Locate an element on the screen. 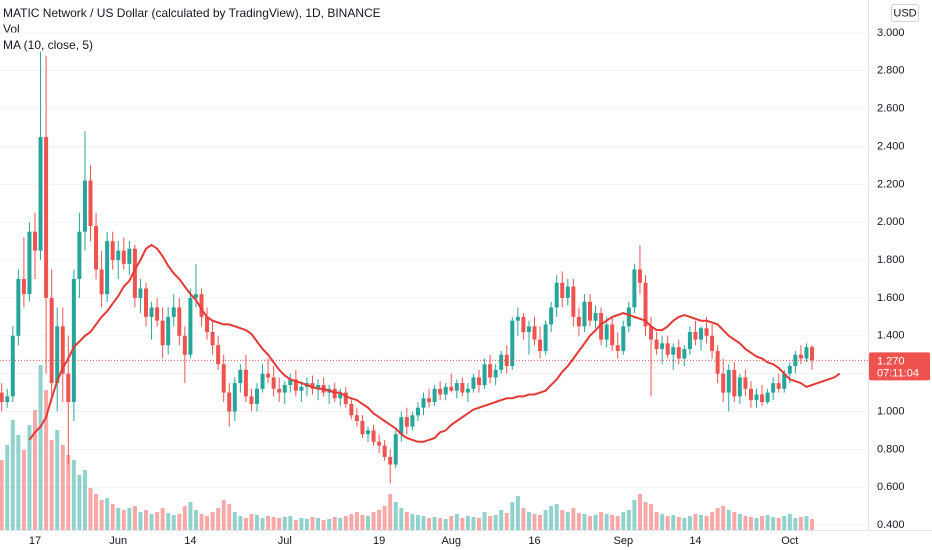  last-price-box is located at coordinates (899, 366).